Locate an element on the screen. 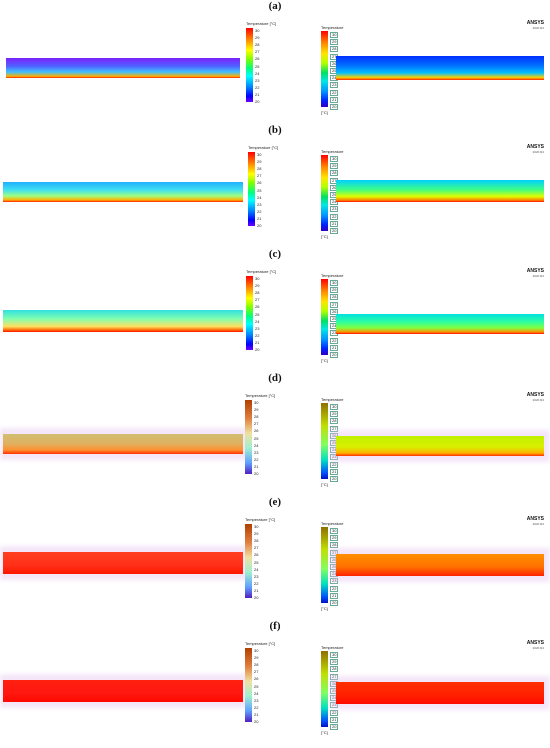 The width and height of the screenshot is (550, 748). panel-label: (a) is located at coordinates (275, 6).